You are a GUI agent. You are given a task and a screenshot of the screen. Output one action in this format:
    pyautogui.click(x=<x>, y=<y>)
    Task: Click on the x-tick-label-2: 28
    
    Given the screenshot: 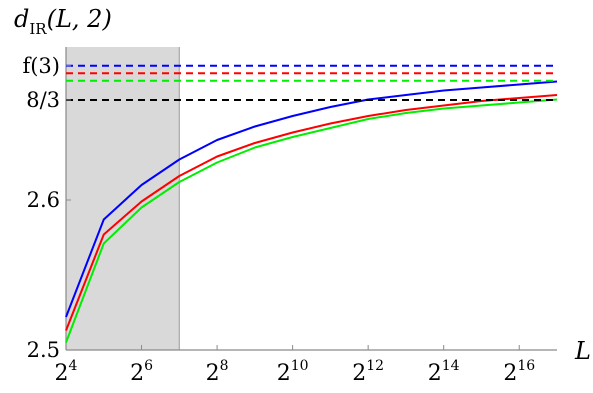 What is the action you would take?
    pyautogui.click(x=217, y=372)
    